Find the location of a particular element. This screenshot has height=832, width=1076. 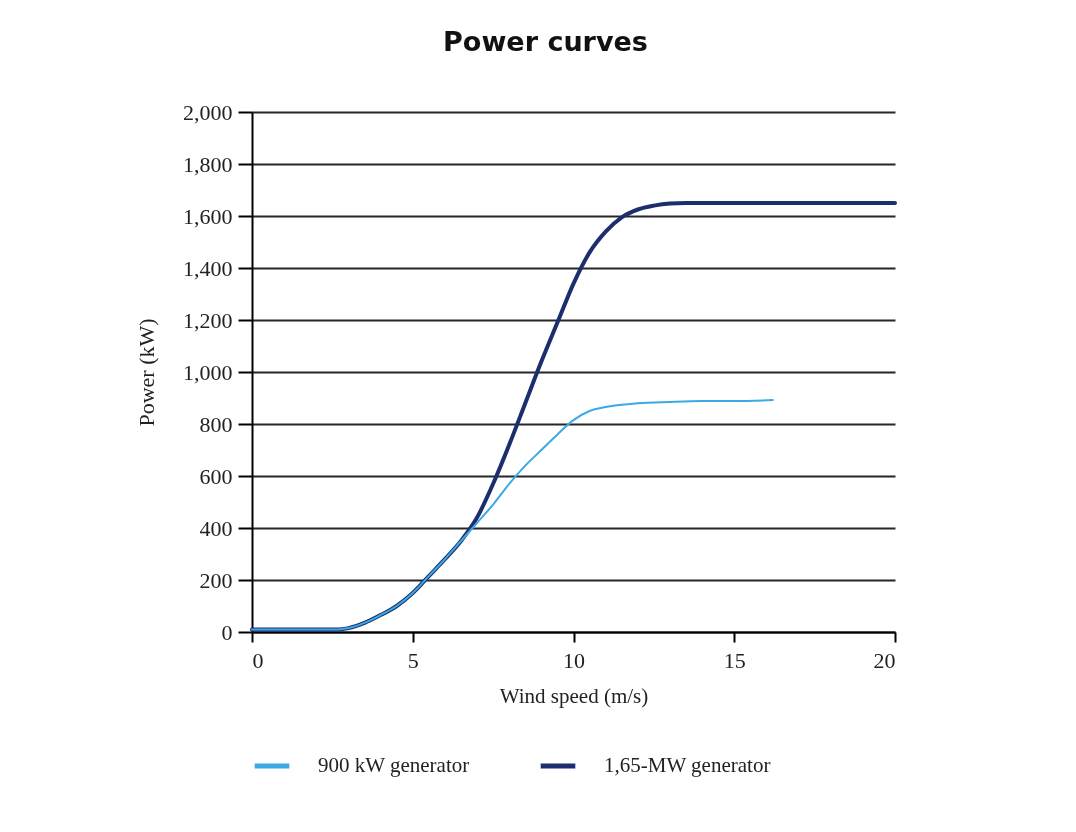

y-tick-label: 800 is located at coordinates (216, 424).